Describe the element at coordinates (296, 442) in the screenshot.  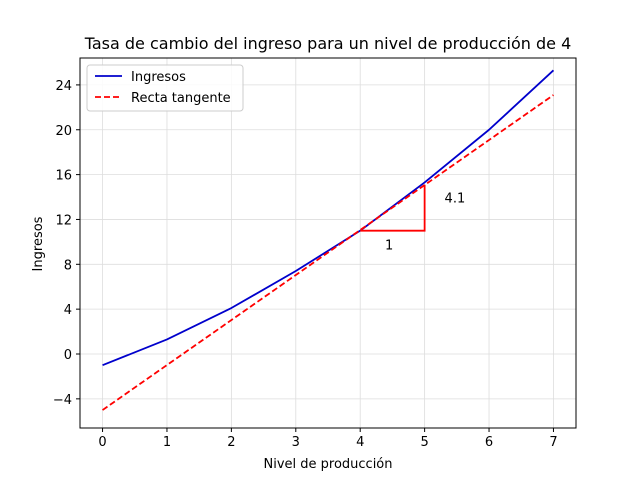
I see `x-tick-label: 3` at that location.